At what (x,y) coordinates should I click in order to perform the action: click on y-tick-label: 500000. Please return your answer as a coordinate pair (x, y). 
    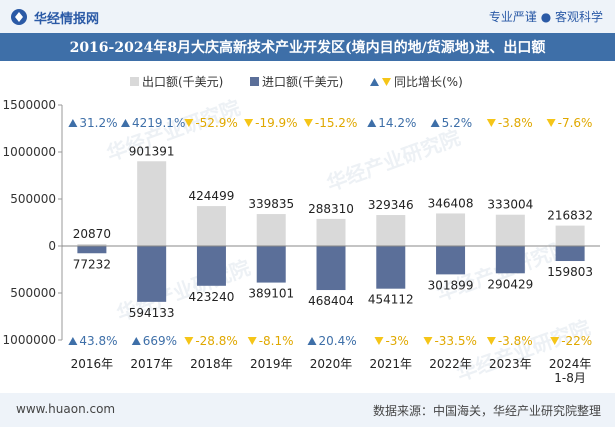
    Looking at the image, I should click on (33, 293).